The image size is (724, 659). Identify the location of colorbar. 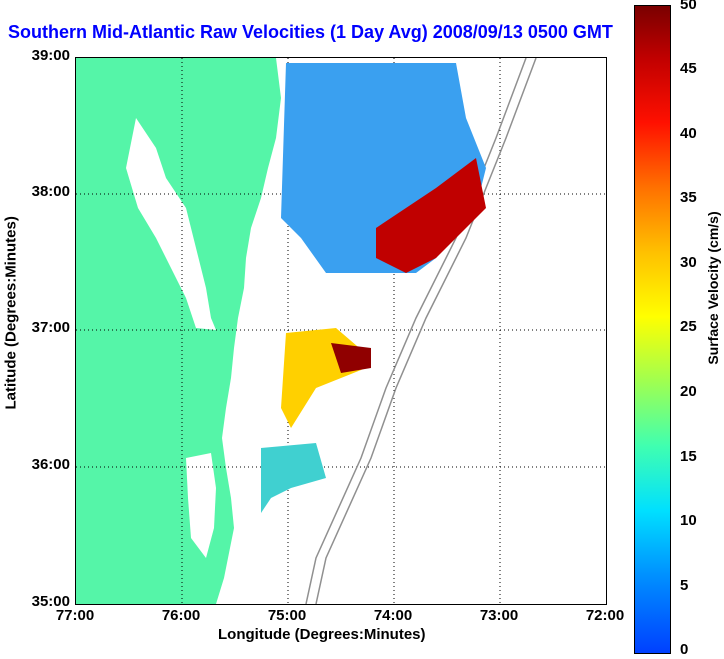
(652, 329).